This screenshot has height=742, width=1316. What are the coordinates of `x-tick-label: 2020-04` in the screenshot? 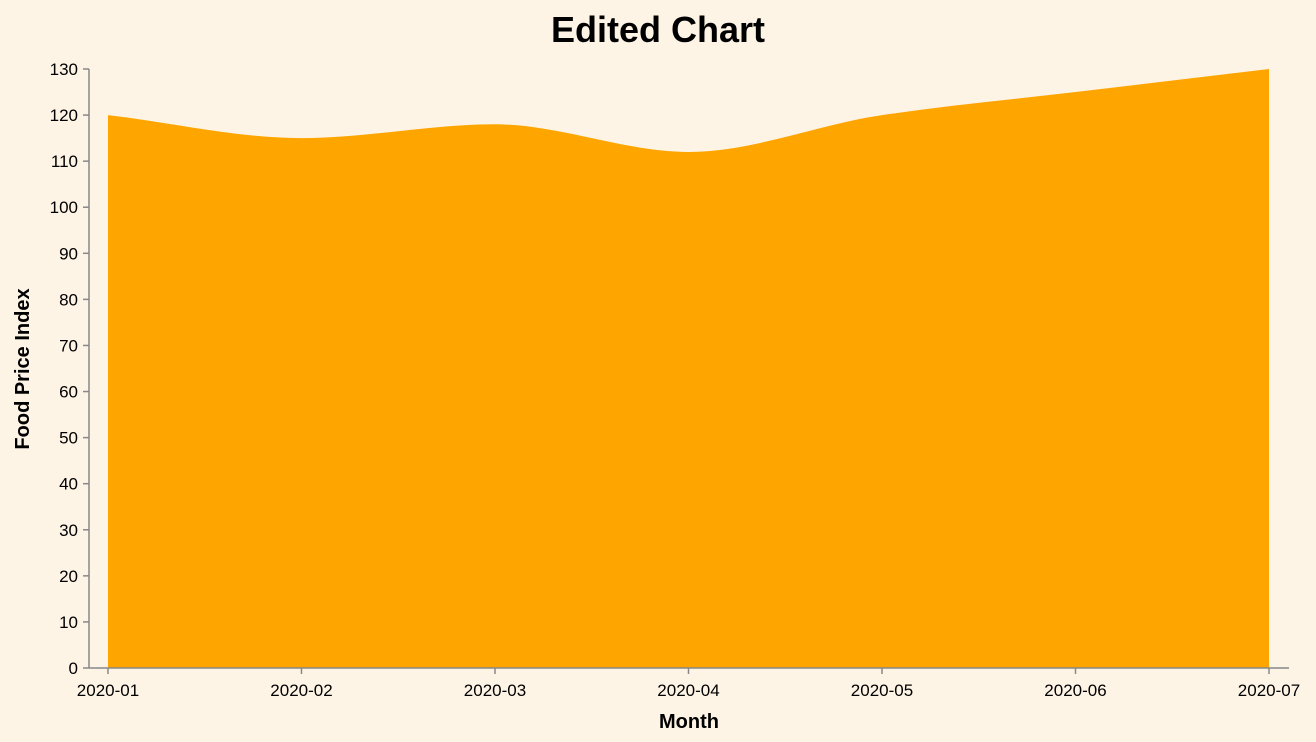 It's located at (688, 690).